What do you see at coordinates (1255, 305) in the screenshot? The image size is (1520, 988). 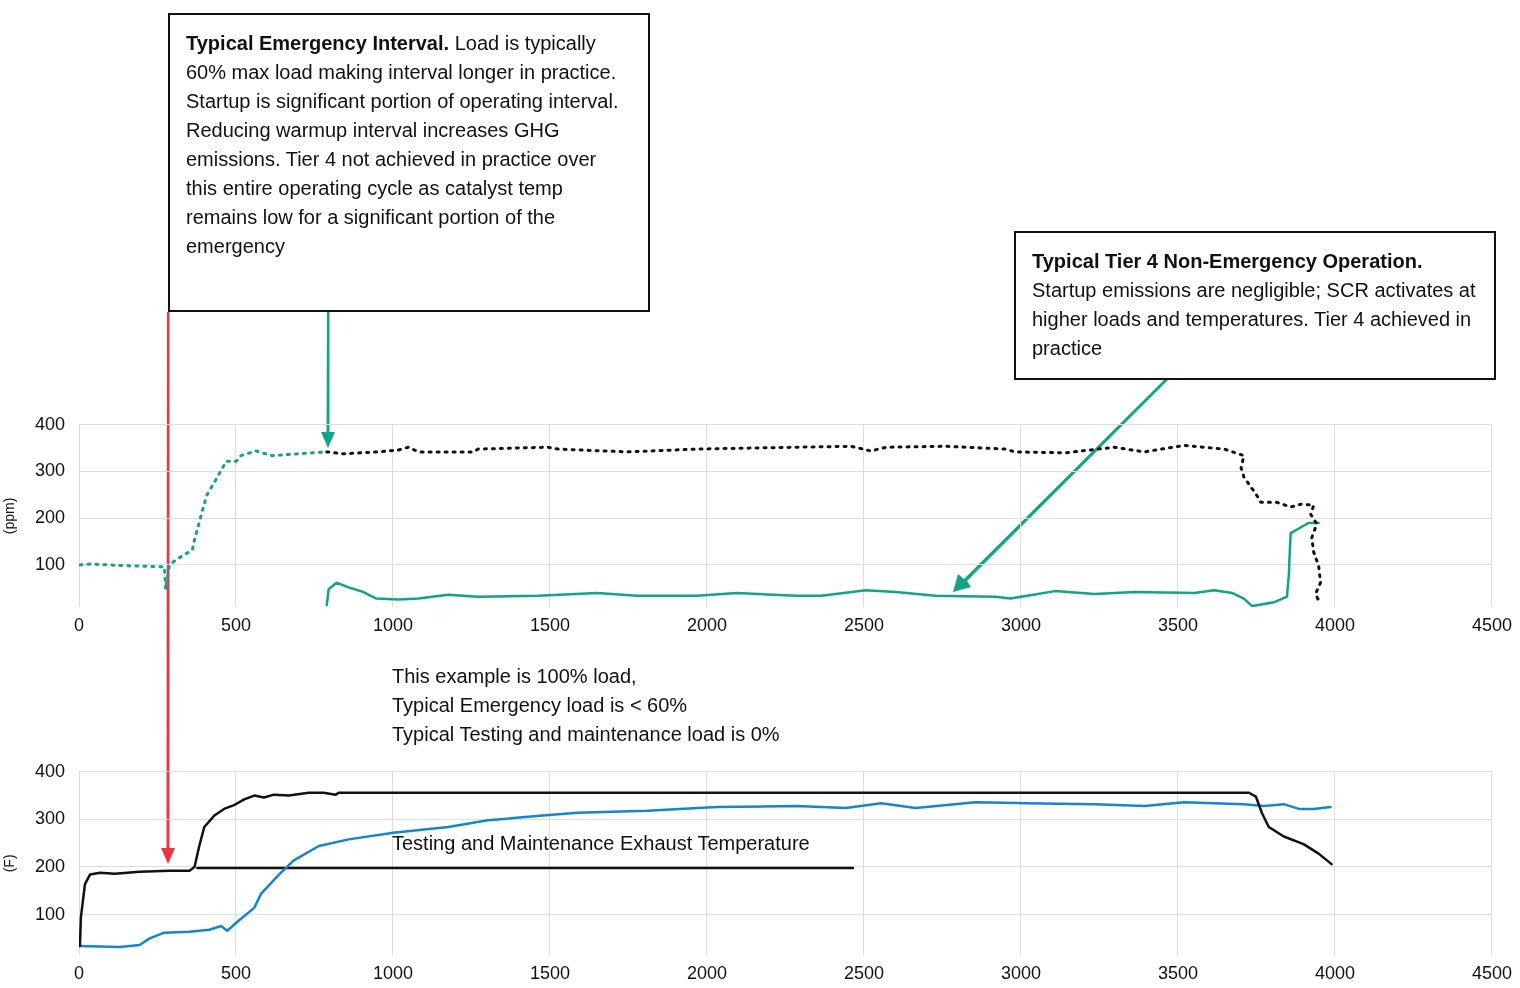 I see `text: Typical Tier 4 Non-Emergency Operation. Startup emissions are negligible; SCR activates at higher loads and temperatures. Tier 4 achieved in practice` at bounding box center [1255, 305].